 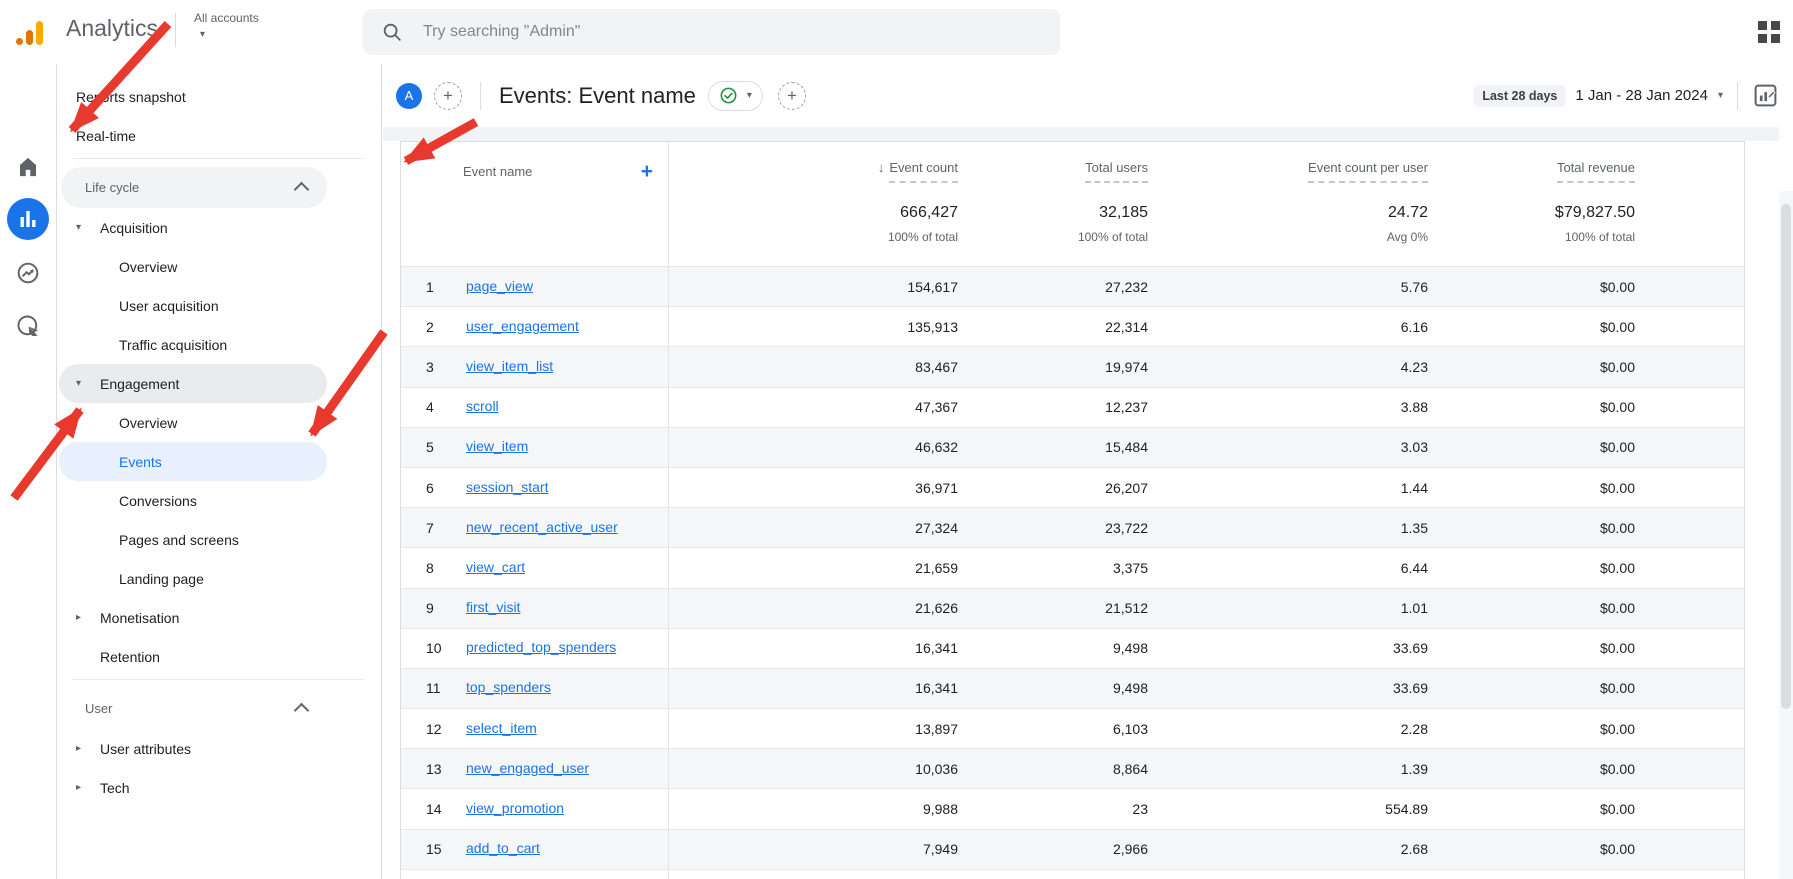 What do you see at coordinates (219, 135) in the screenshot?
I see `sidebar-item-real-time: Real-time` at bounding box center [219, 135].